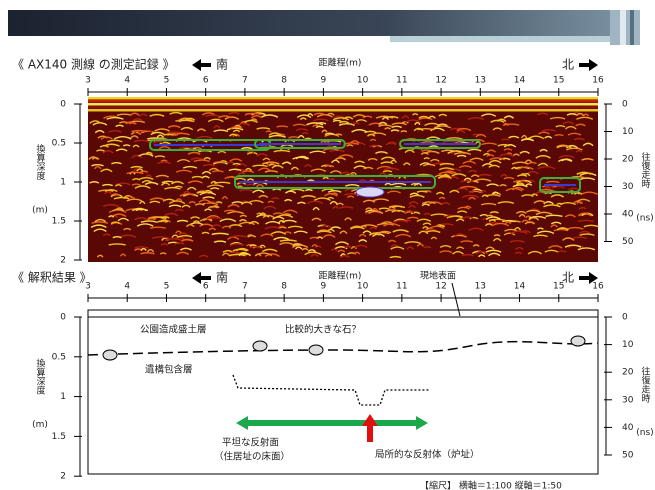 Image resolution: width=655 pixels, height=490 pixels. Describe the element at coordinates (167, 81) in the screenshot. I see `x-tick-label: 5` at that location.